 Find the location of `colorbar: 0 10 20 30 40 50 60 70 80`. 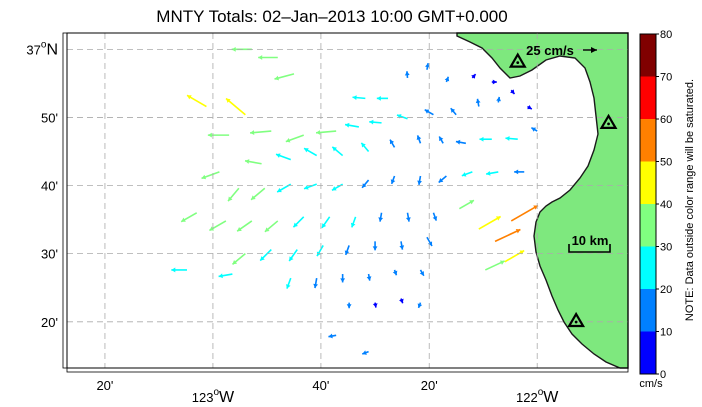

colorbar: 0 10 20 30 40 50 60 70 80 is located at coordinates (655, 205).